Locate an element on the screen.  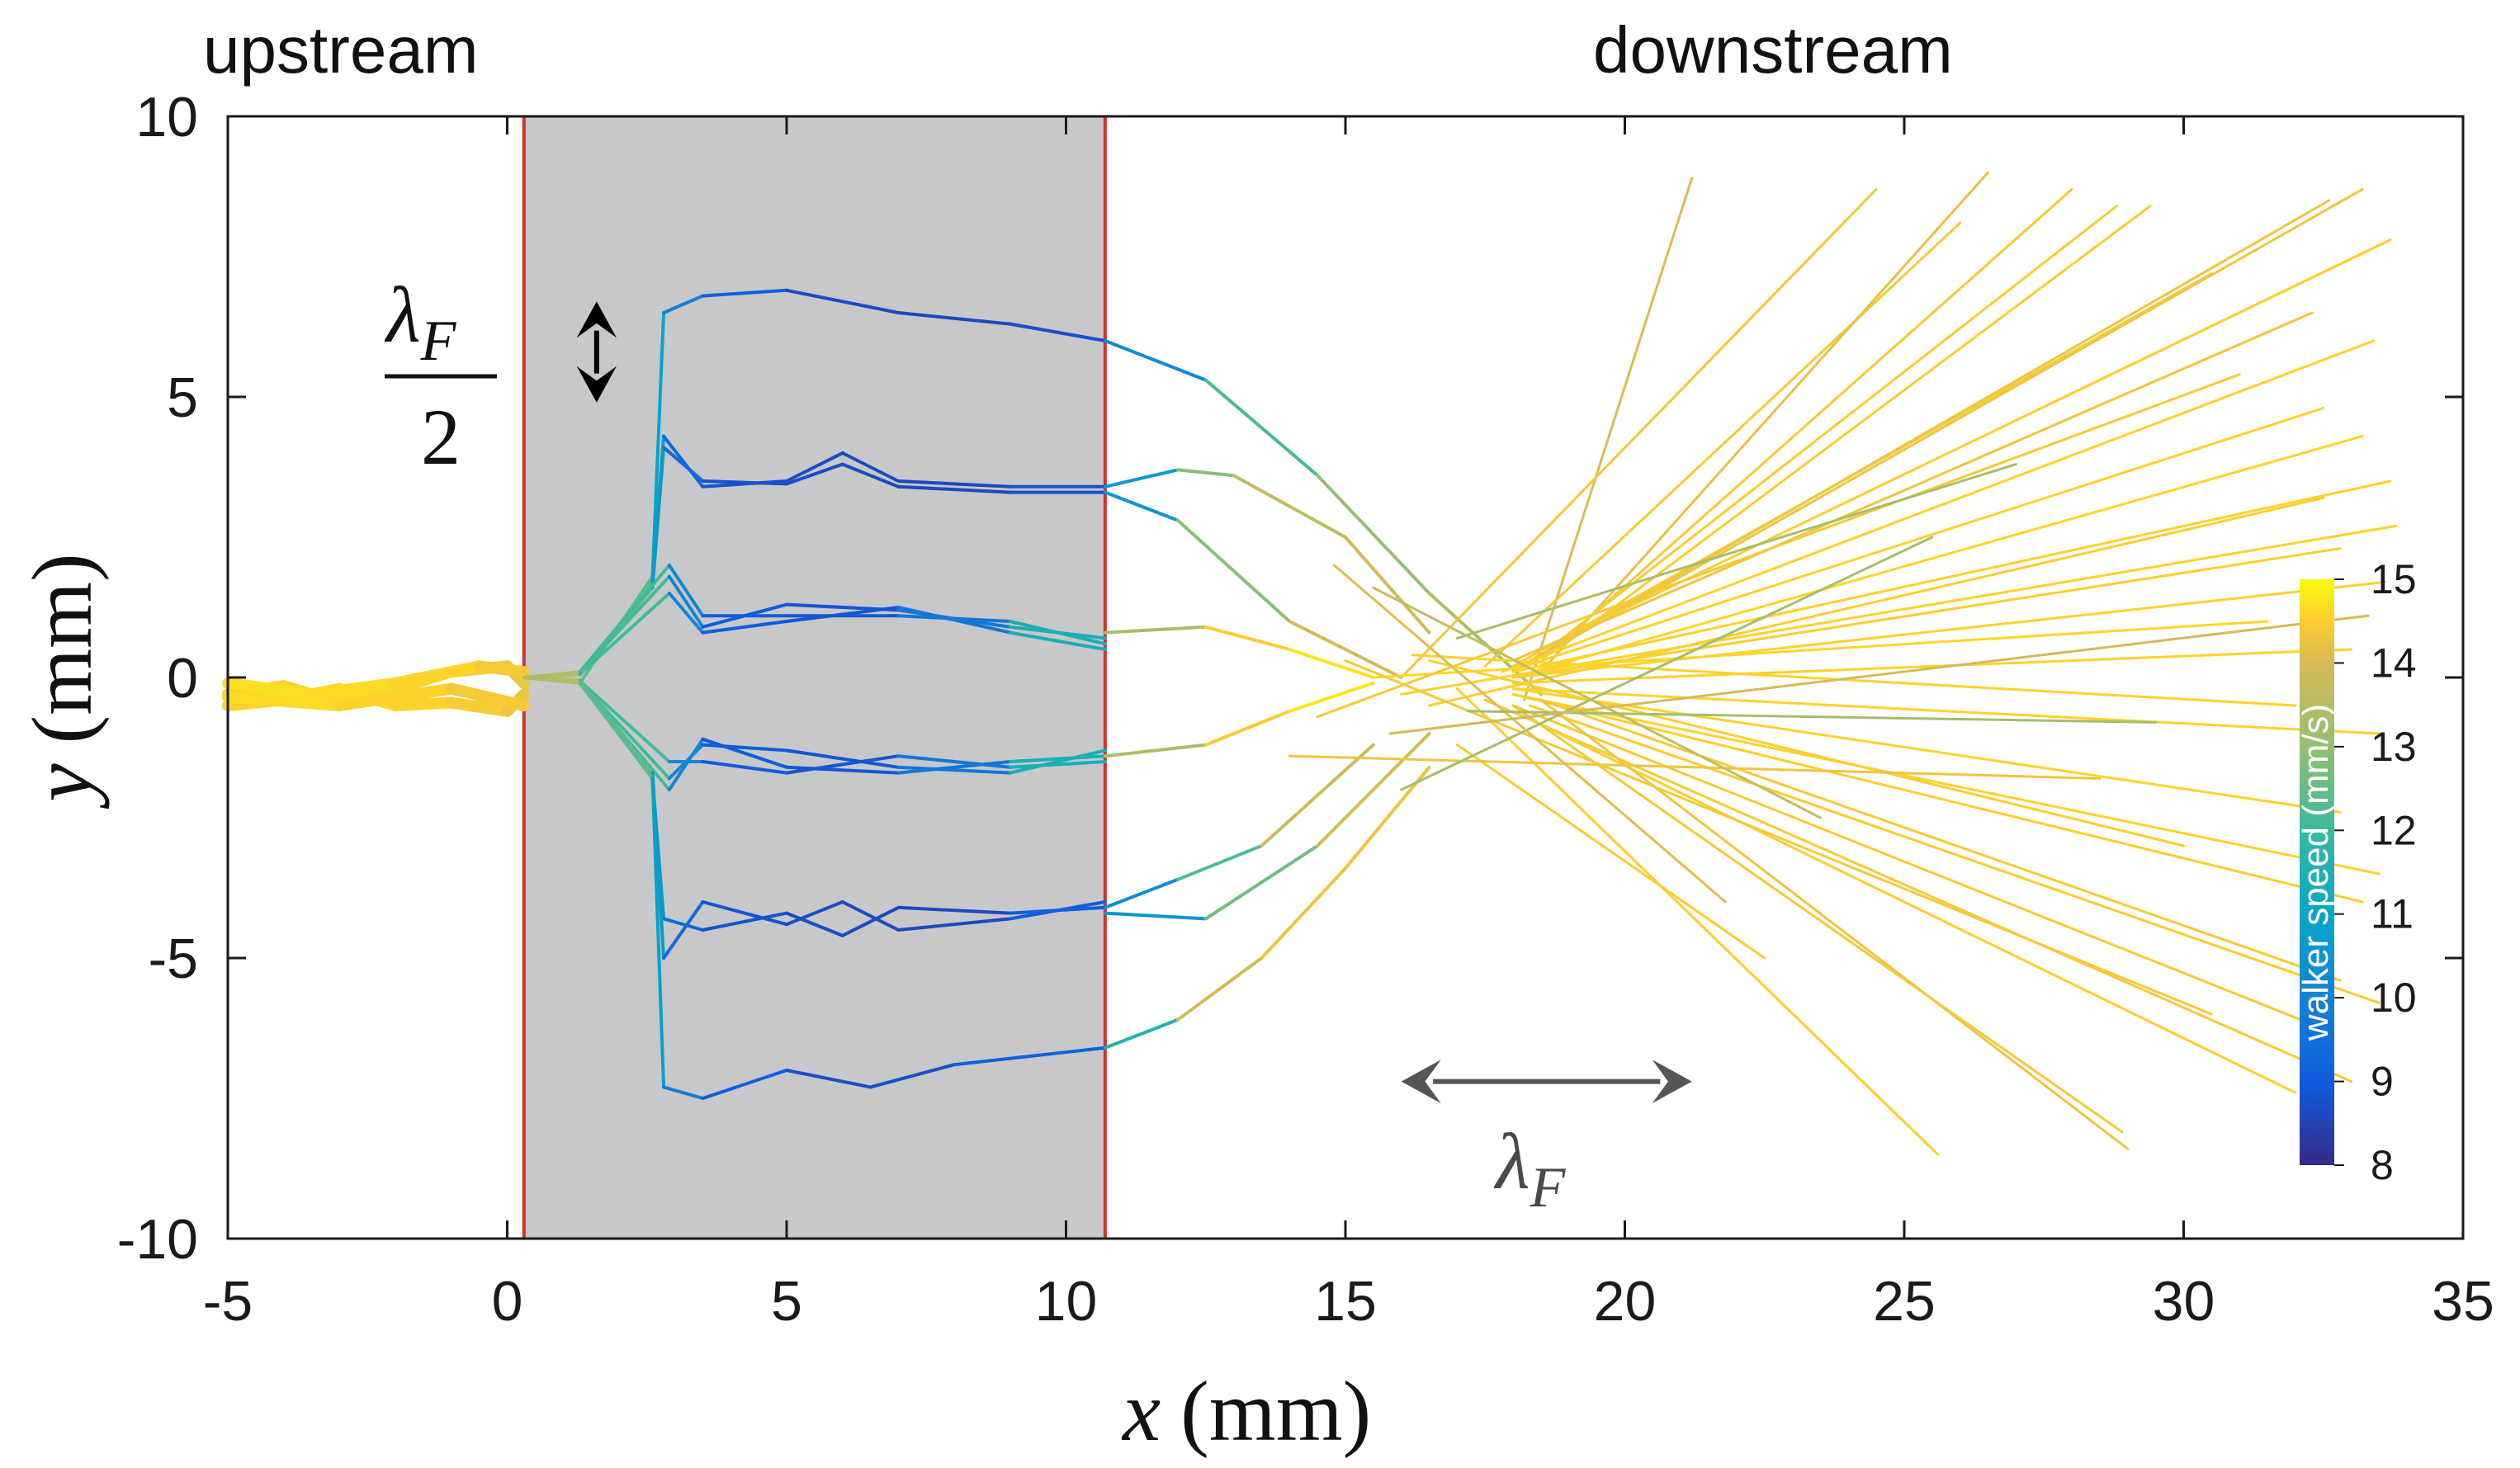
colorbar-tick-label: 10 is located at coordinates (2394, 998).